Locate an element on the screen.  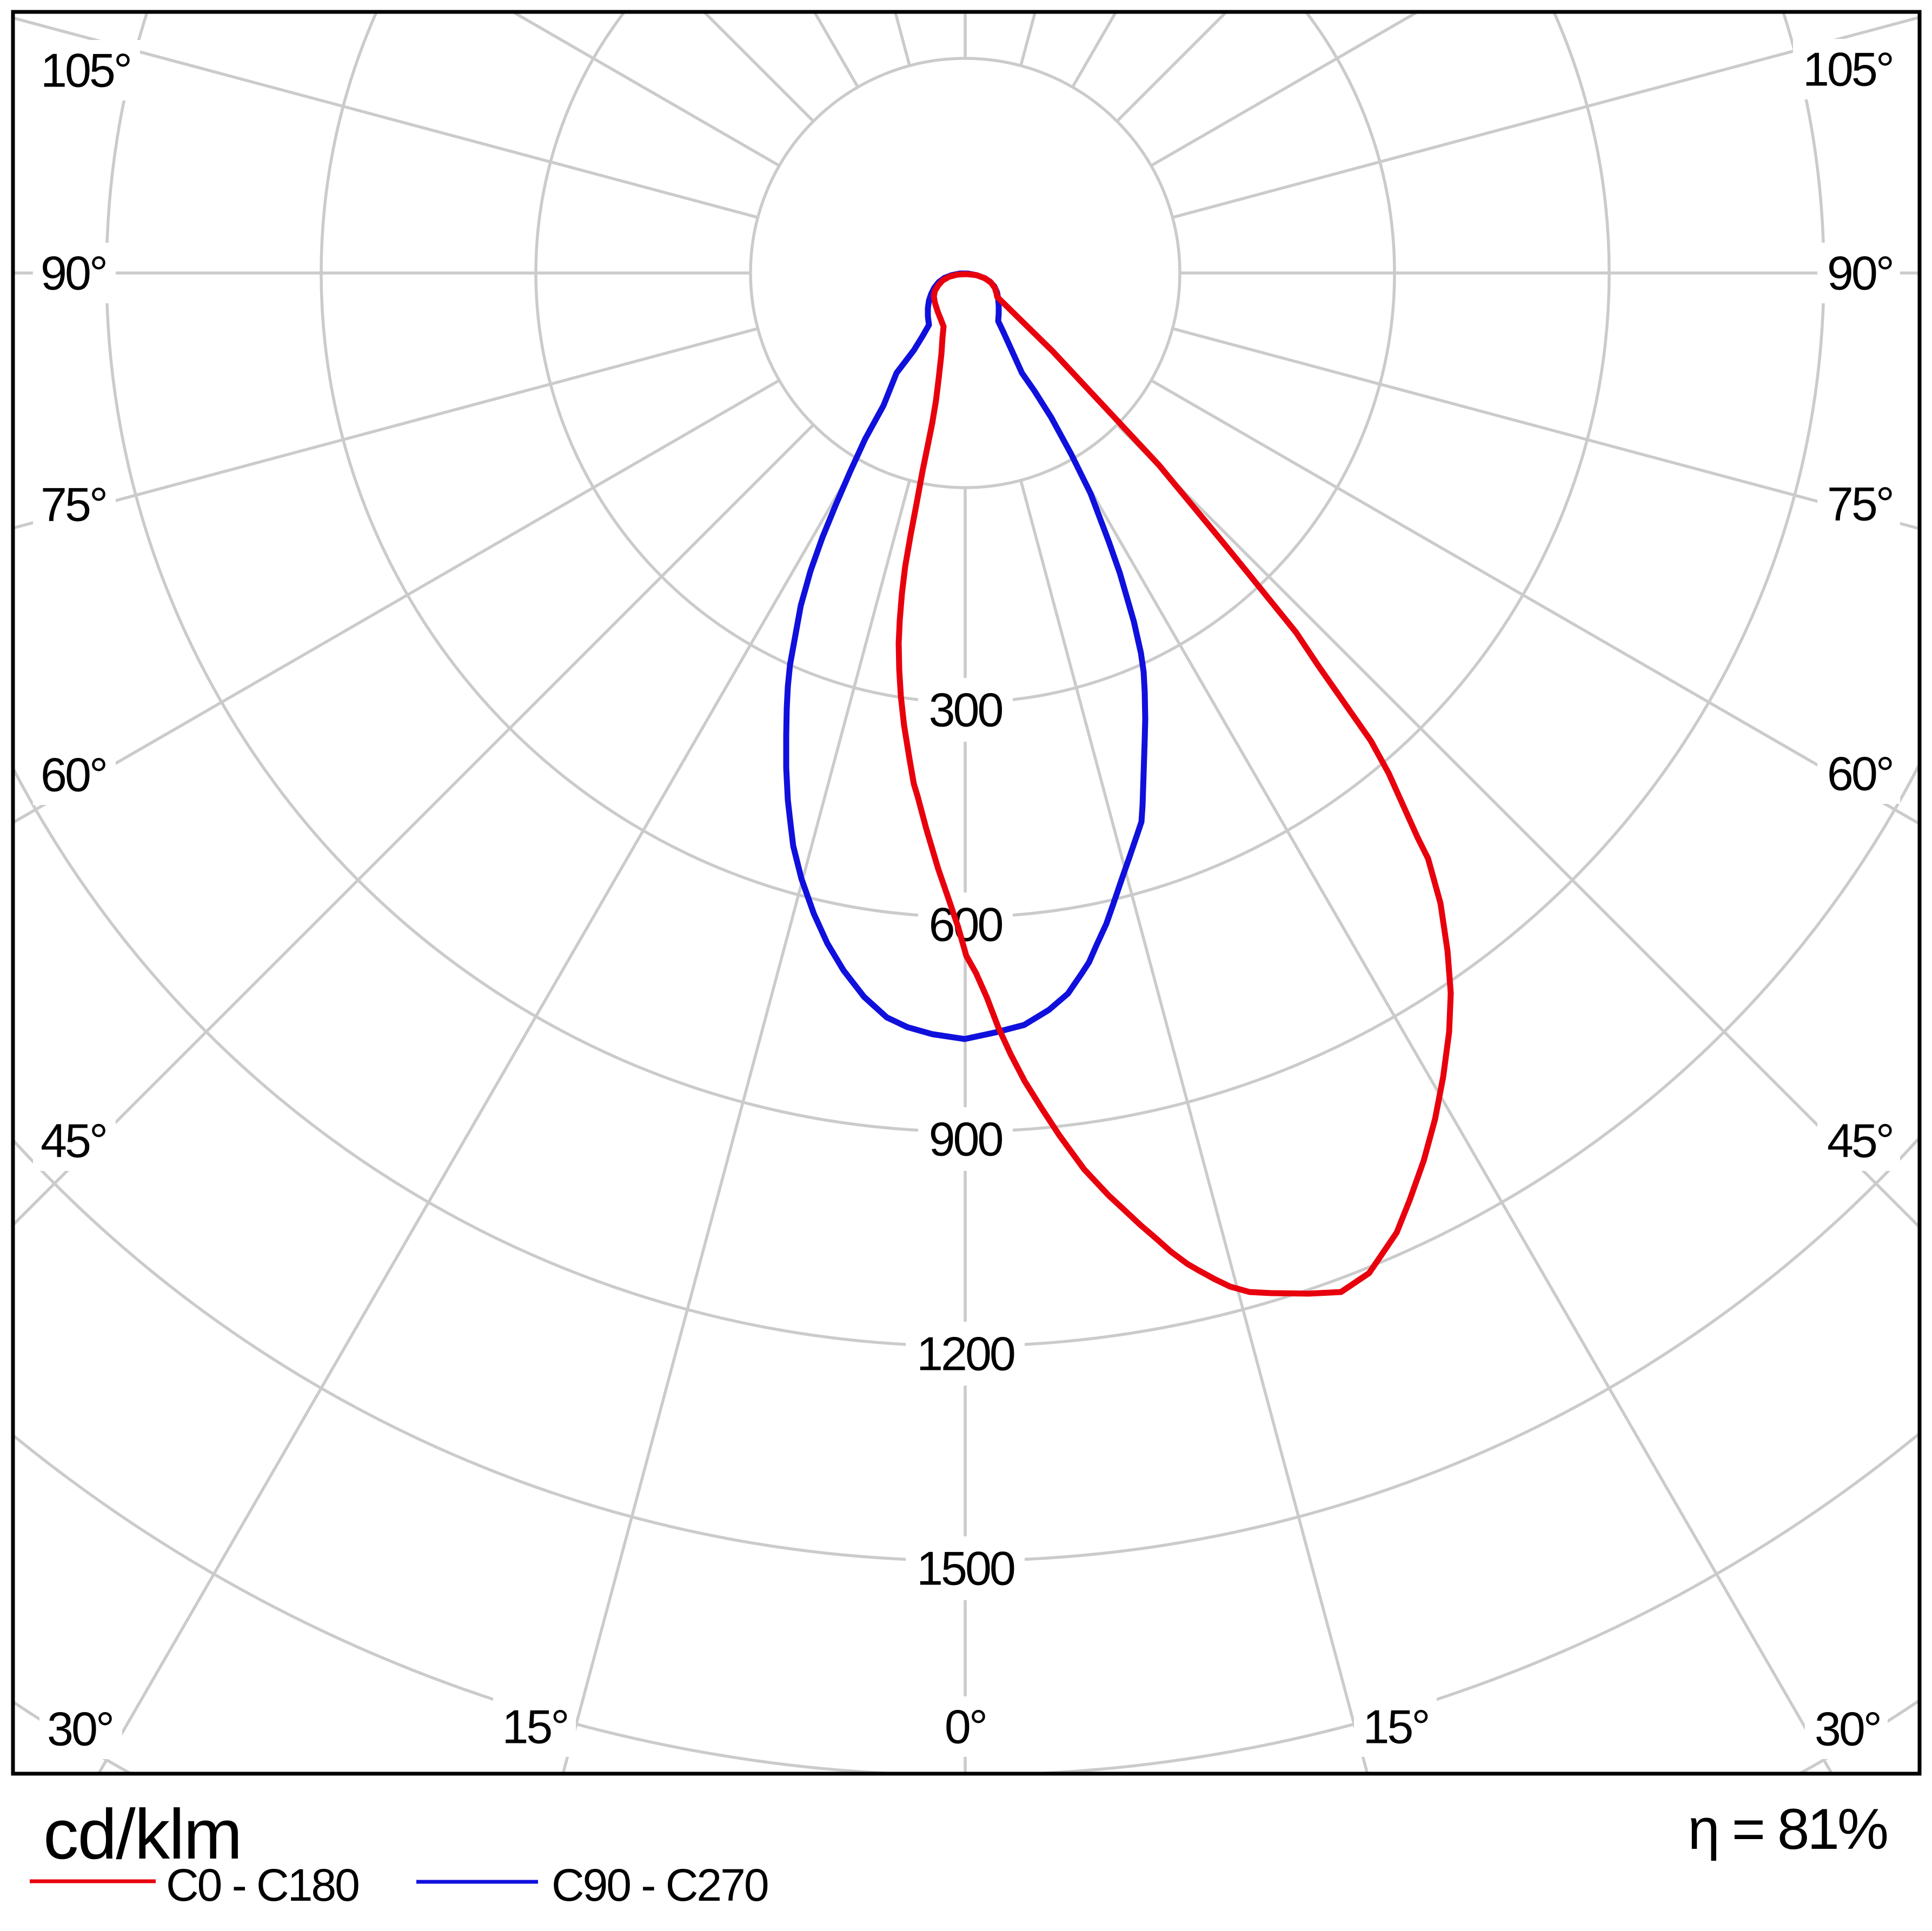
svg-text: 1200 is located at coordinates (965, 1354).